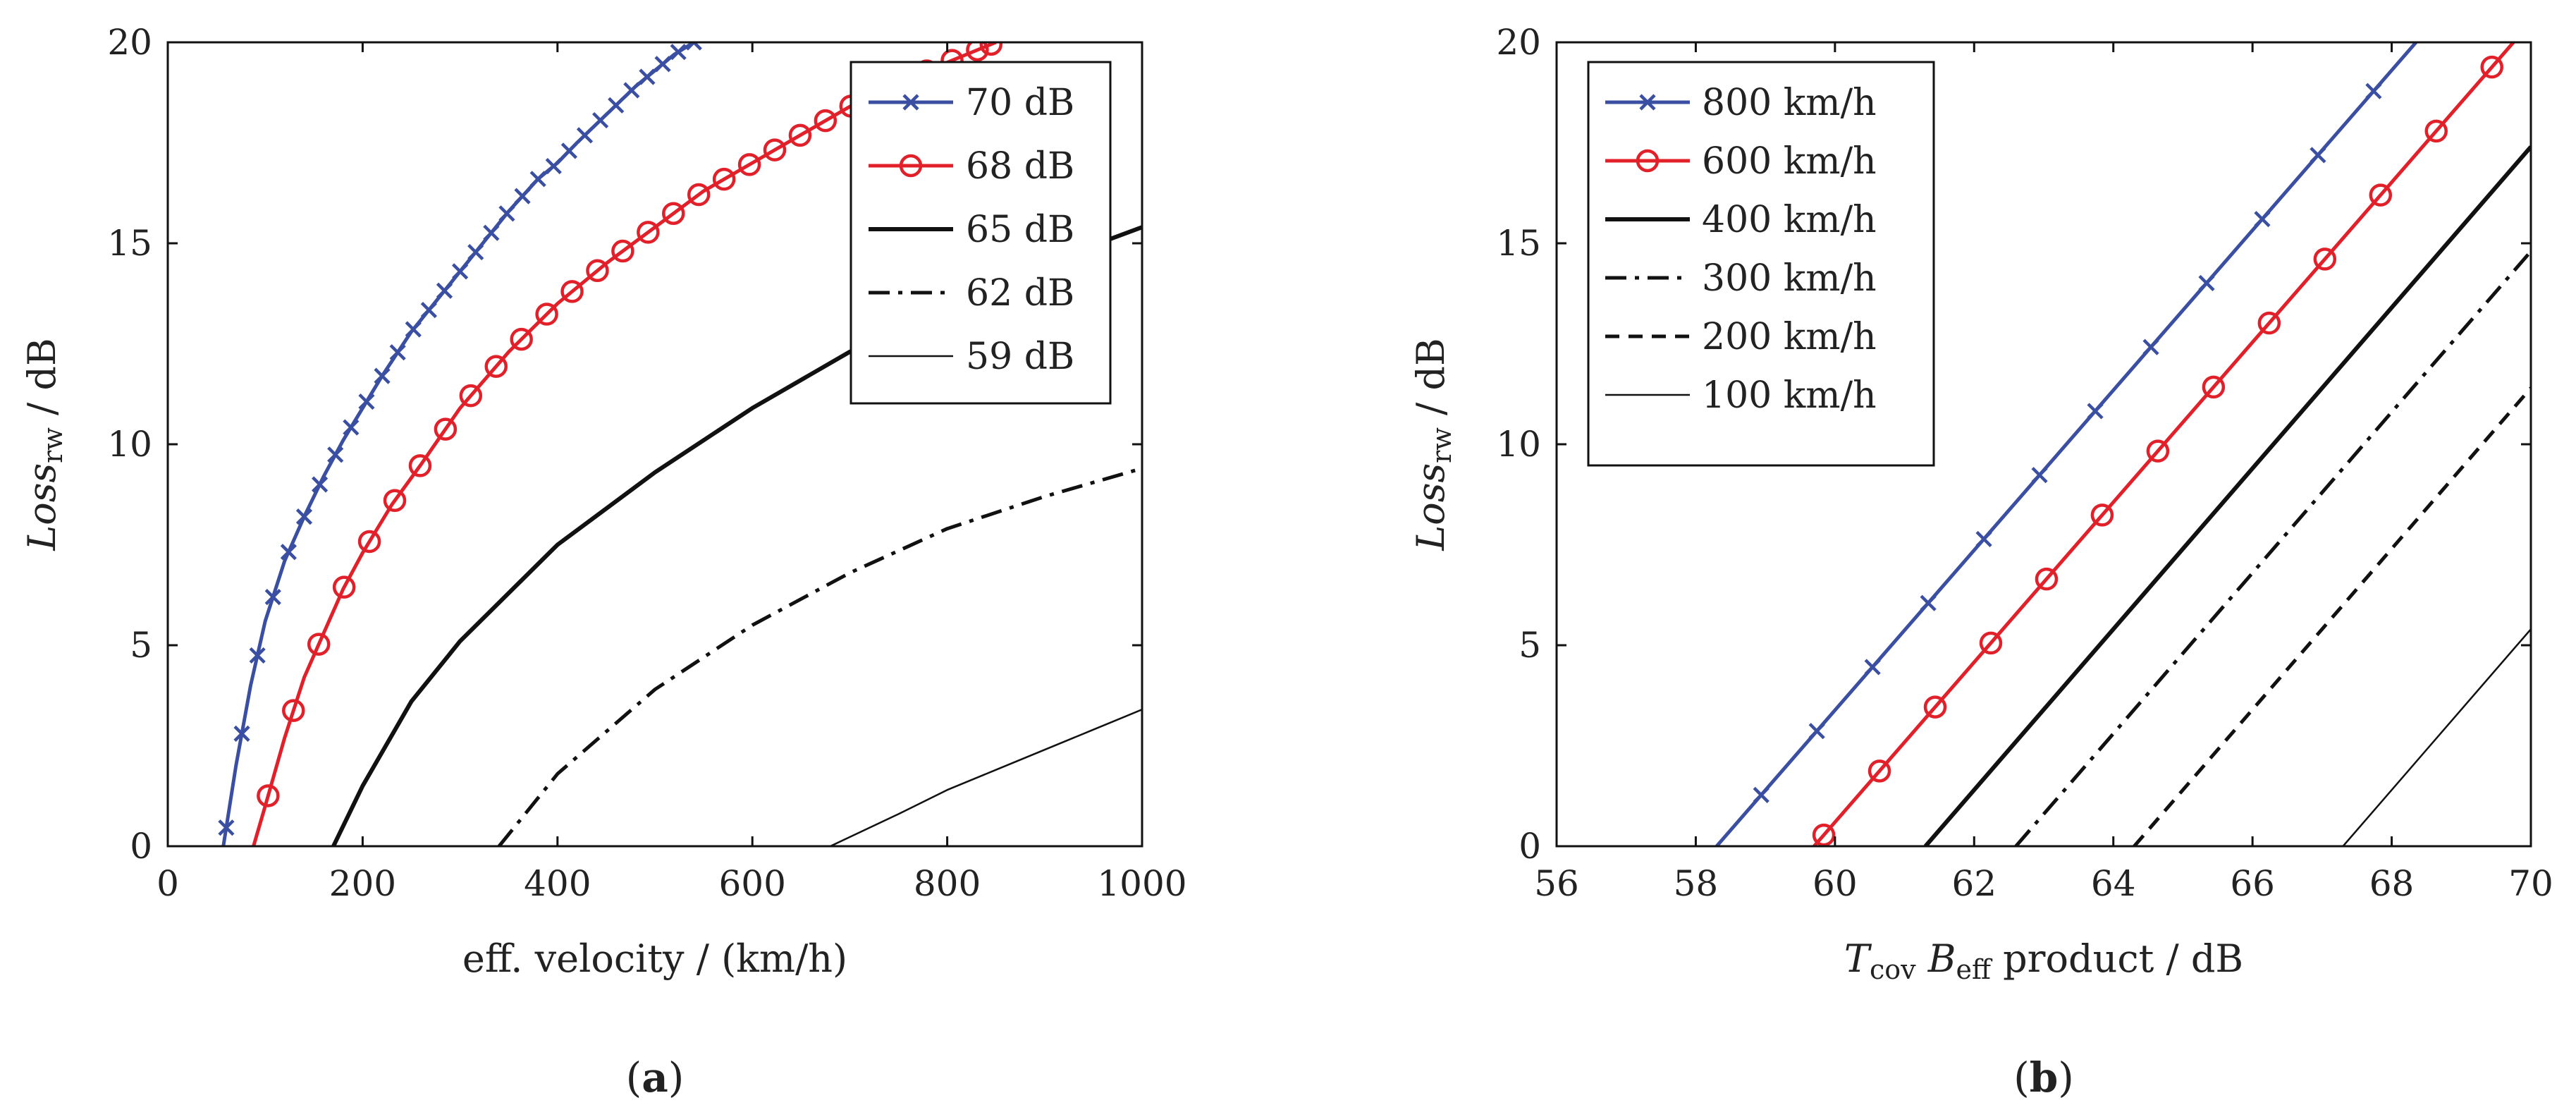 This screenshot has height=1117, width=2576. Describe the element at coordinates (654, 958) in the screenshot. I see `x-axis-label-a: eff. velocity / (km/h)` at that location.